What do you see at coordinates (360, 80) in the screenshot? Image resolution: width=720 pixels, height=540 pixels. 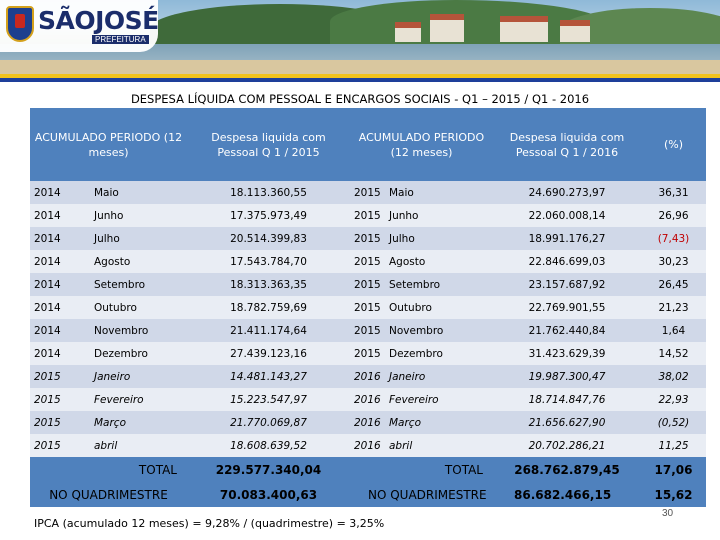 I see `blue-stripe` at bounding box center [360, 80].